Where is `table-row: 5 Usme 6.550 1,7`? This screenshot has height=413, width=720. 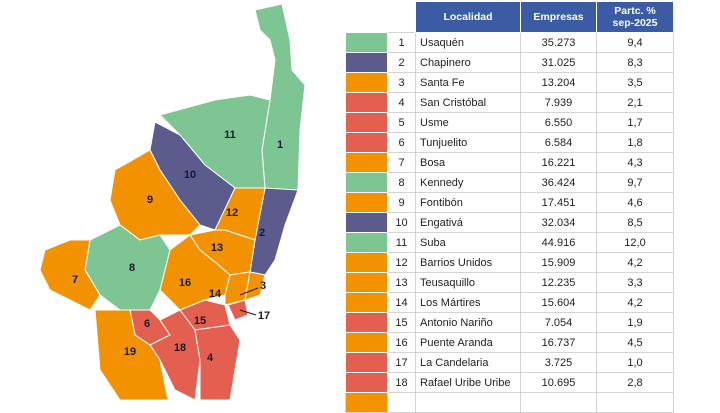
table-row: 5 Usme 6.550 1,7 is located at coordinates (509, 122).